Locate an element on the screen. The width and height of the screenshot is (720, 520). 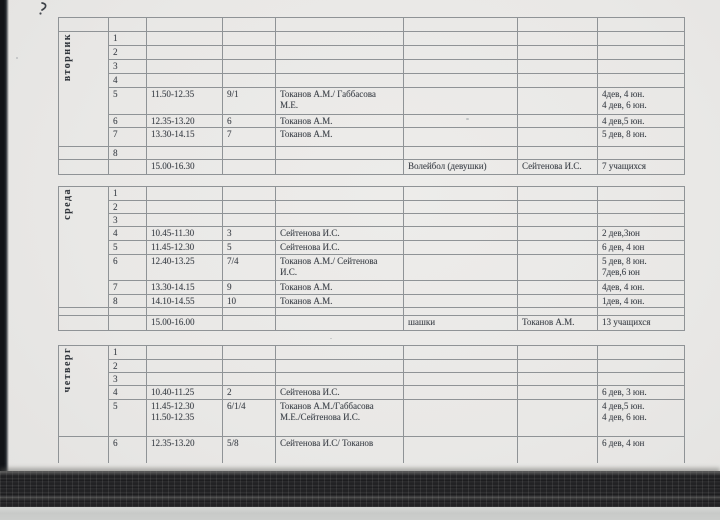
lesson-number-cell: 7 is located at coordinates (127, 287).